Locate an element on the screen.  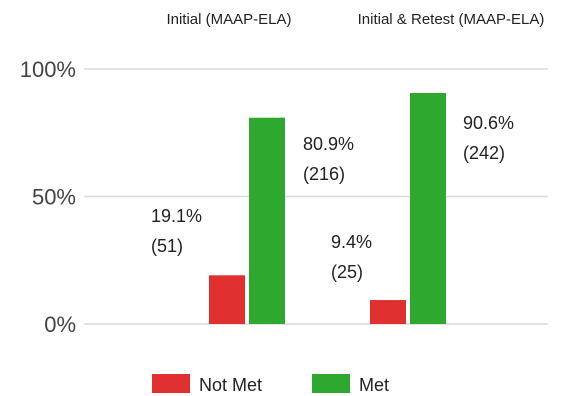
data-label-line: (51) is located at coordinates (167, 246).